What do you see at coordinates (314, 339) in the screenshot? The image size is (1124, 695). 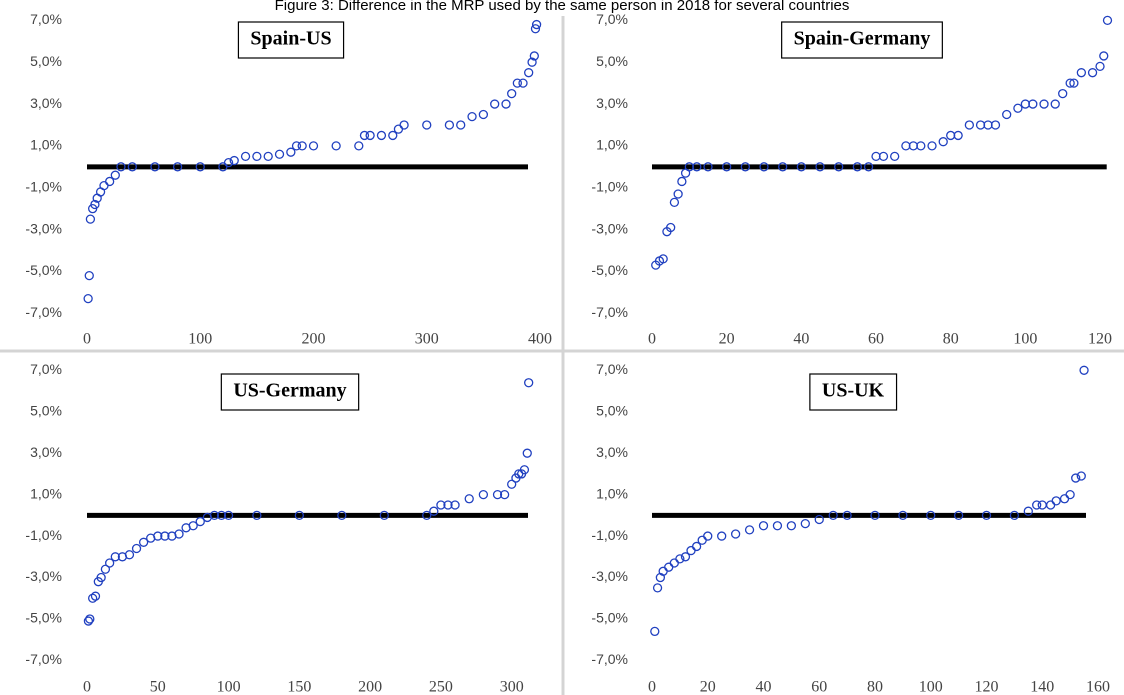 I see `x-tick-label: 200` at bounding box center [314, 339].